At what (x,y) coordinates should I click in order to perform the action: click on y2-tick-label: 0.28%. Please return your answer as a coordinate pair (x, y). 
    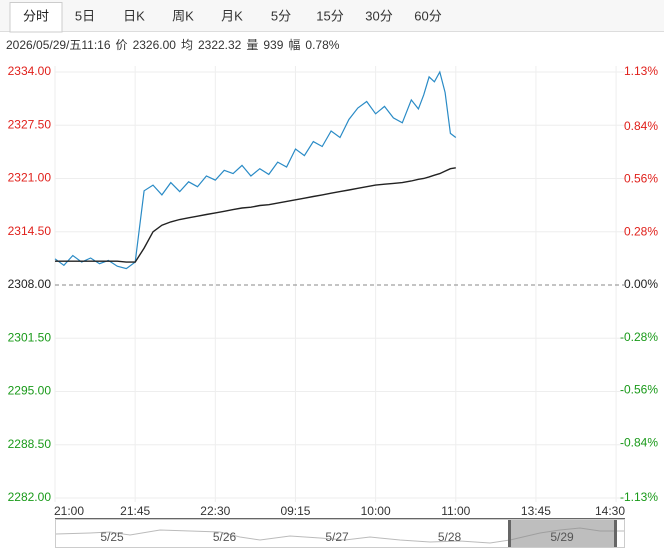
    Looking at the image, I should click on (641, 231).